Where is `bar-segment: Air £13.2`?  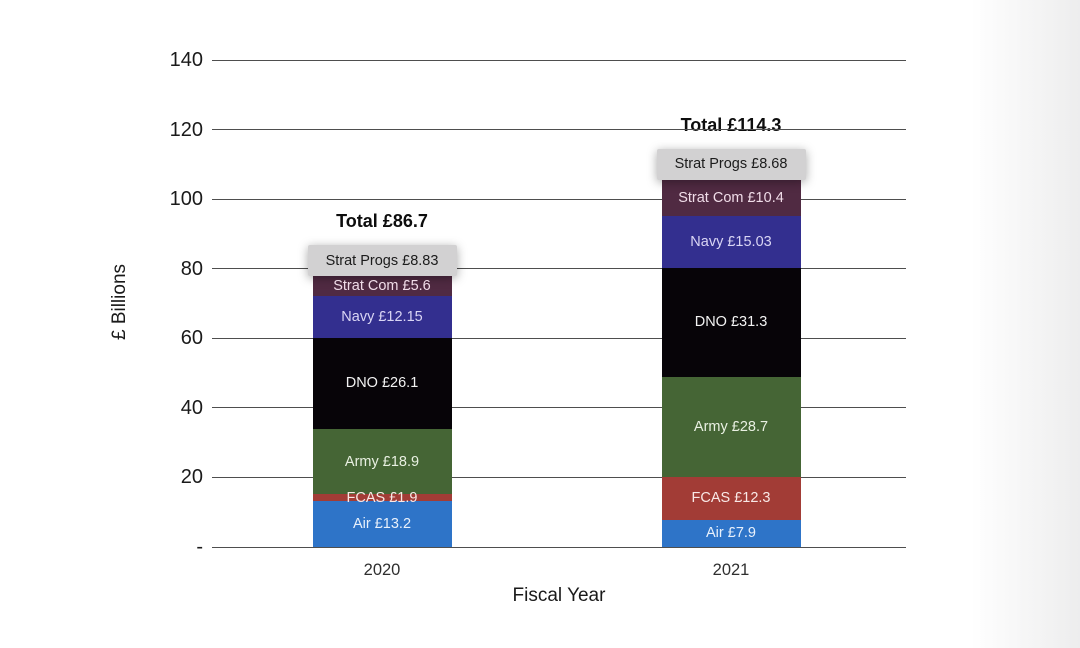 bar-segment: Air £13.2 is located at coordinates (382, 524).